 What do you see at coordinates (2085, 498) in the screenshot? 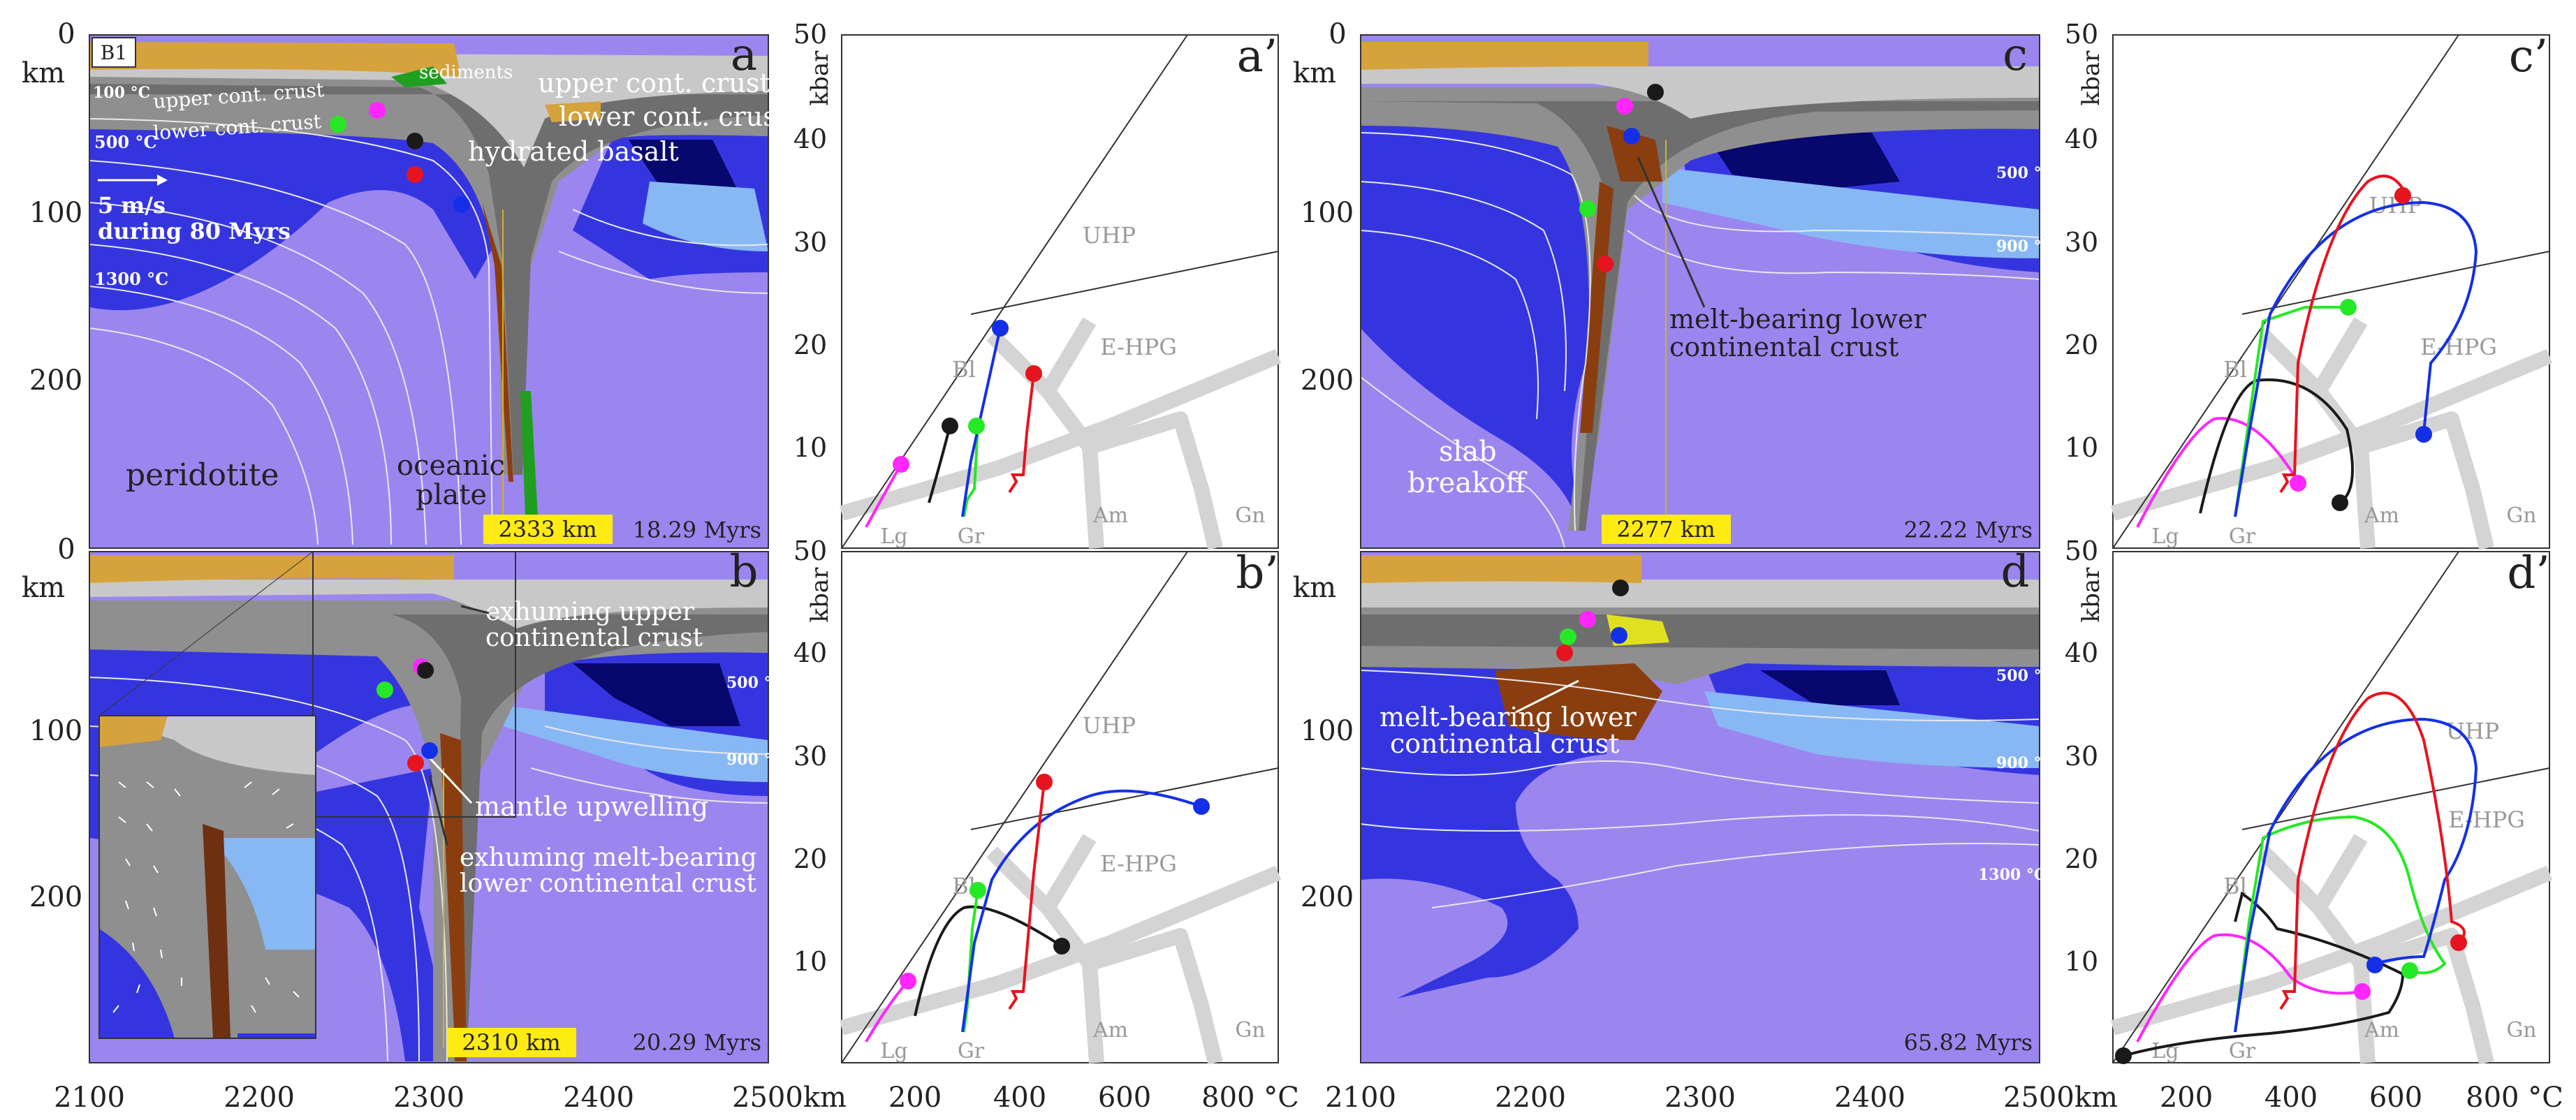
I see `pressure-axis-right: 50 kbar 40 30 20 10 50 kbar 40 30 20 10` at bounding box center [2085, 498].